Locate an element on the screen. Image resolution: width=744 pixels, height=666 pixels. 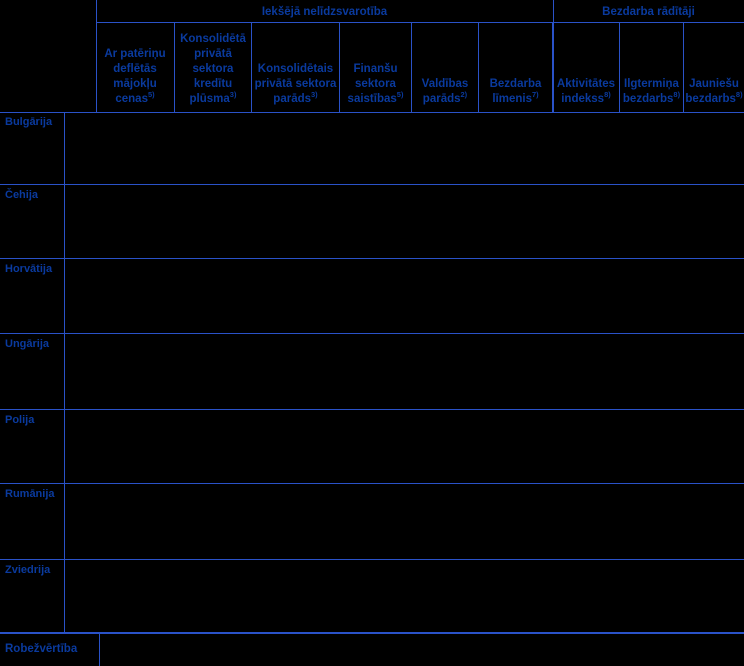
grid-hline-above-threshold-row is located at coordinates (372, 633).